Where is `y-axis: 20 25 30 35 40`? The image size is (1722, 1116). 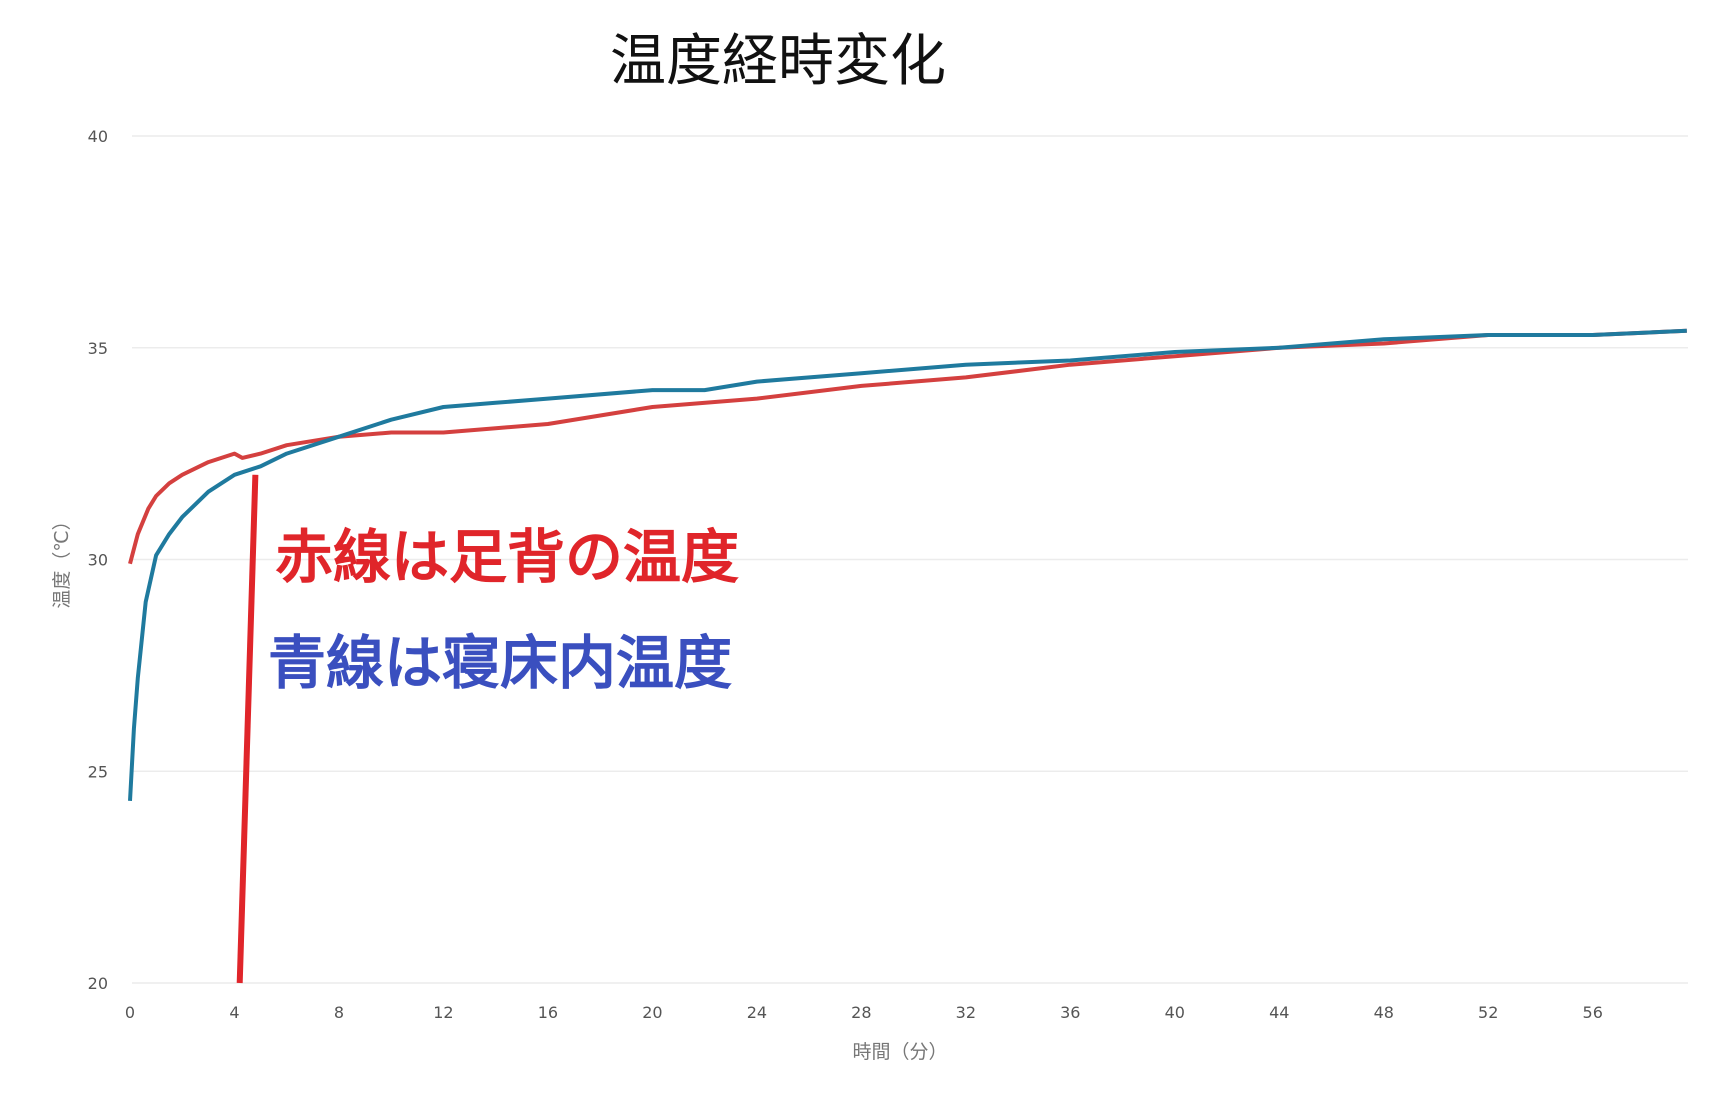
y-axis: 20 25 30 35 40 is located at coordinates (98, 560).